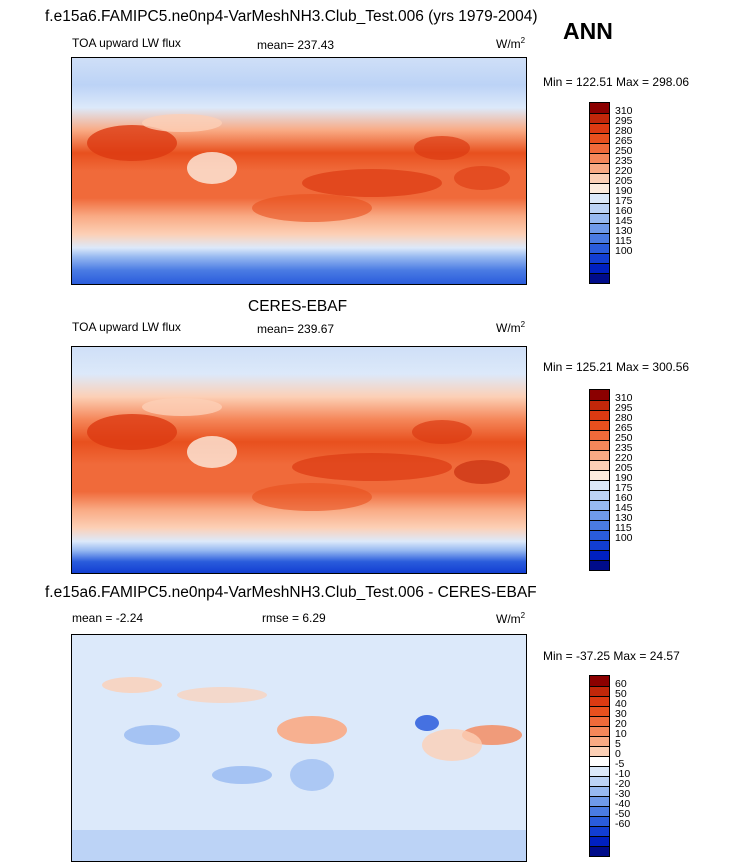 The width and height of the screenshot is (733, 866). What do you see at coordinates (621, 684) in the screenshot?
I see `colorbar-tick-label: 60` at bounding box center [621, 684].